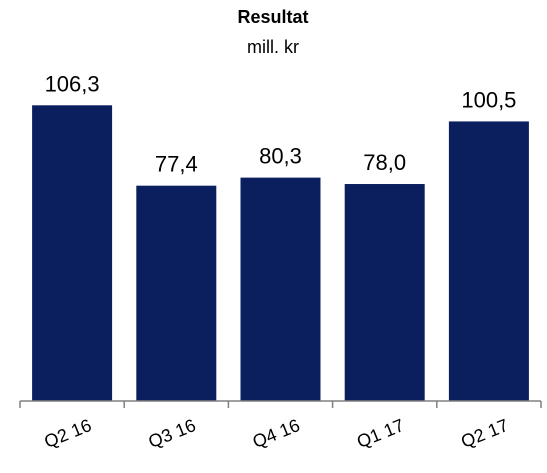  I want to click on x-tick-label: Q2 17, so click(484, 433).